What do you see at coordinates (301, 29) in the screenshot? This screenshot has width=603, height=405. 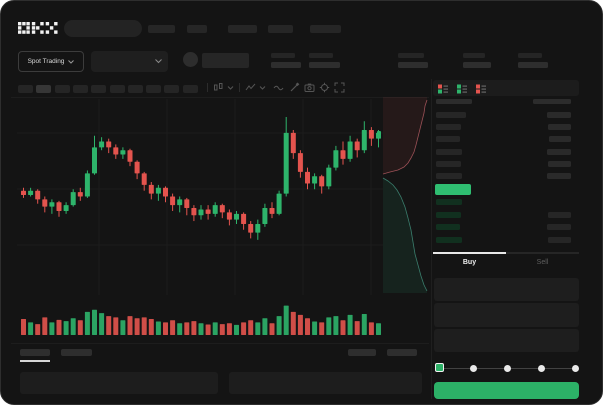 I see `main-nav` at bounding box center [301, 29].